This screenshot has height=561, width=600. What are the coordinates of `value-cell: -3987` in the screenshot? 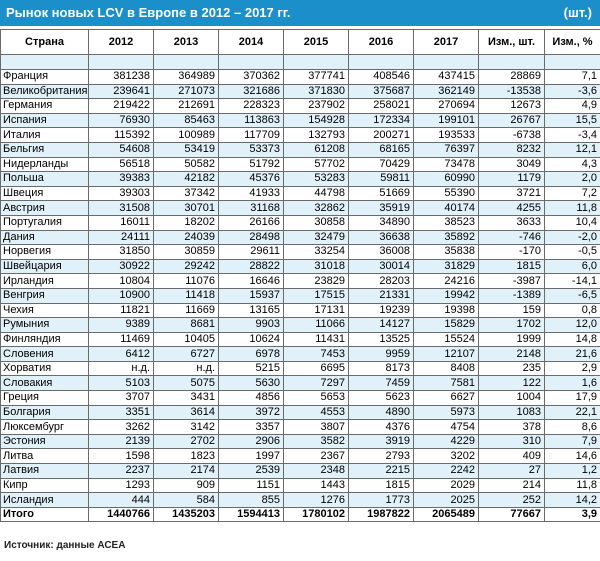 It's located at (511, 281).